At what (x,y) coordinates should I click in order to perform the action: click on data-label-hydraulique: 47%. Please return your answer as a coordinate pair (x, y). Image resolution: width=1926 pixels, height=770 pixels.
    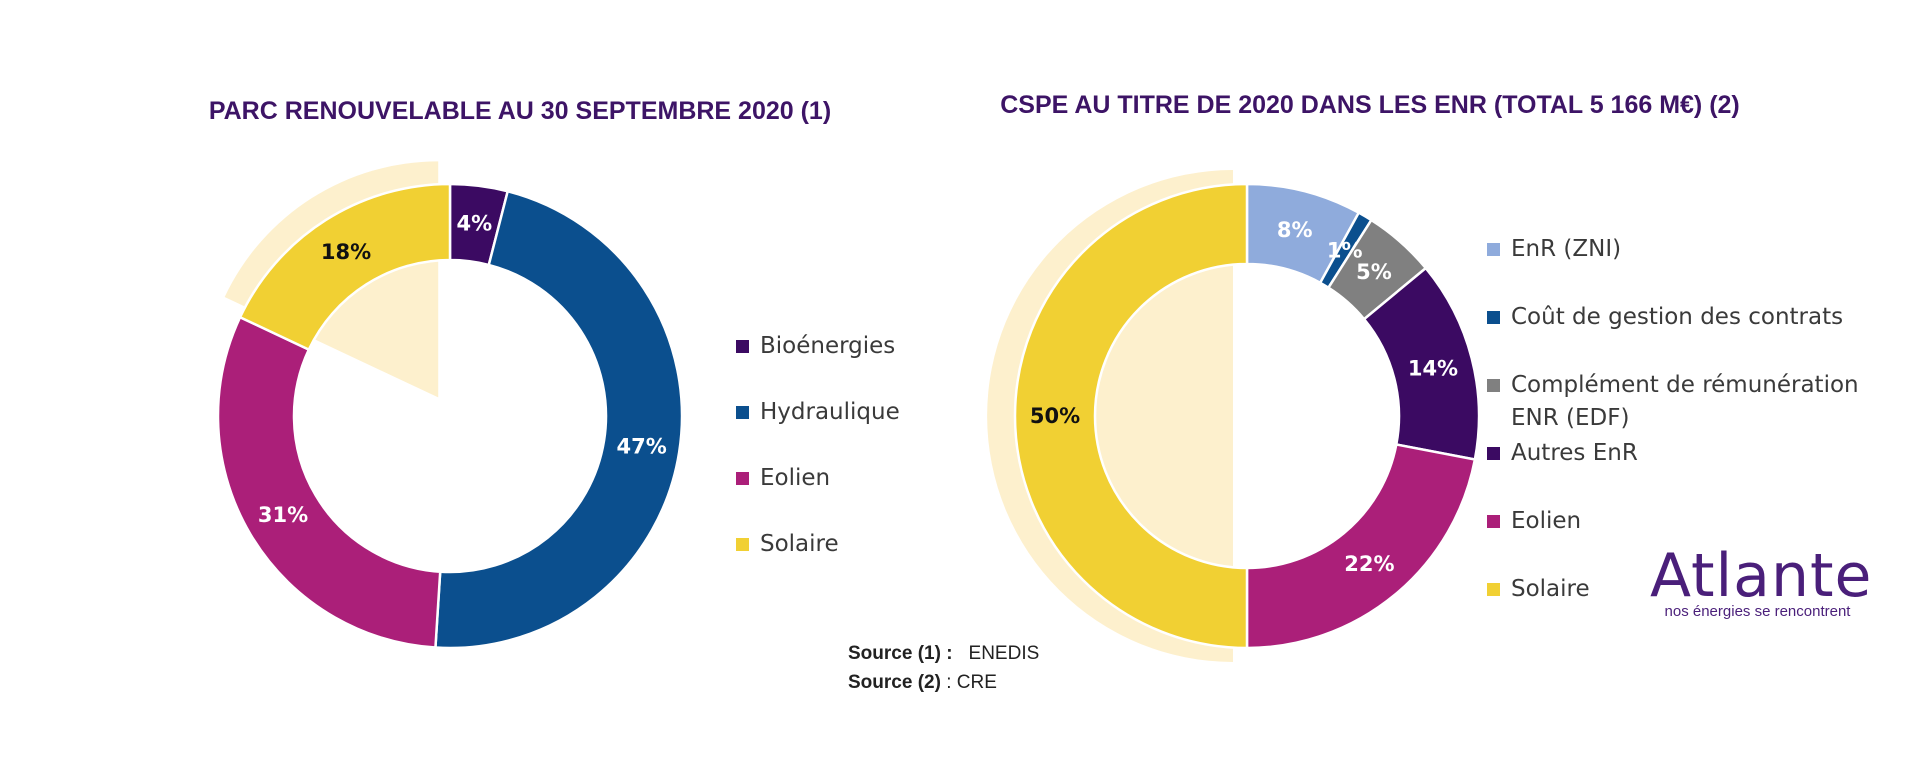
    Looking at the image, I should click on (641, 446).